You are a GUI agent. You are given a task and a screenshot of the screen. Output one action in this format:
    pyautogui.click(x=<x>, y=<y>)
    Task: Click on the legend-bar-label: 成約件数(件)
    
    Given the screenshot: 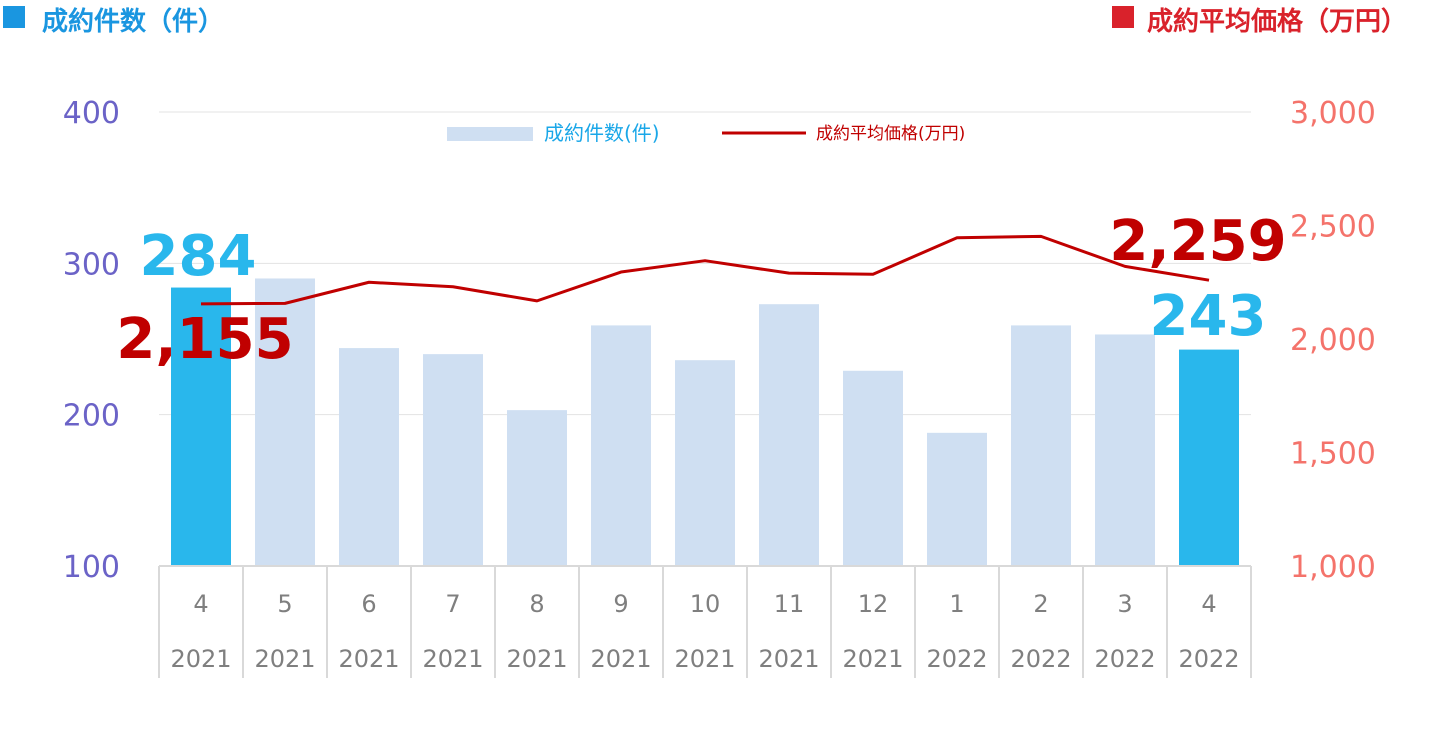 What is the action you would take?
    pyautogui.click(x=602, y=133)
    